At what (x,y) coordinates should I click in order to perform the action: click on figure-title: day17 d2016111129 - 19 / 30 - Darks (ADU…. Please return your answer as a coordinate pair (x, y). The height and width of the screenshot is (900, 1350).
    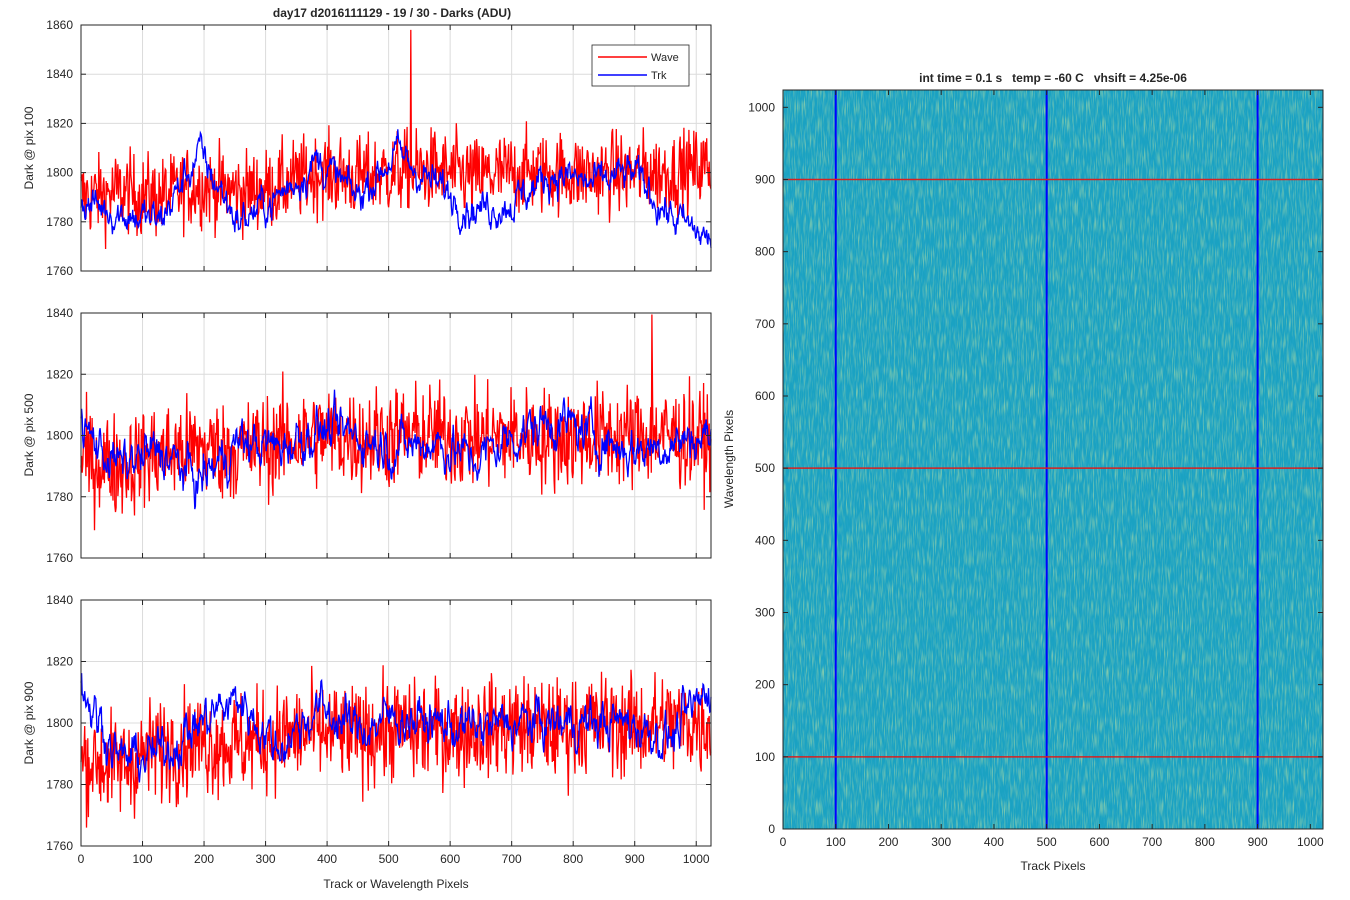
    Looking at the image, I should click on (392, 13).